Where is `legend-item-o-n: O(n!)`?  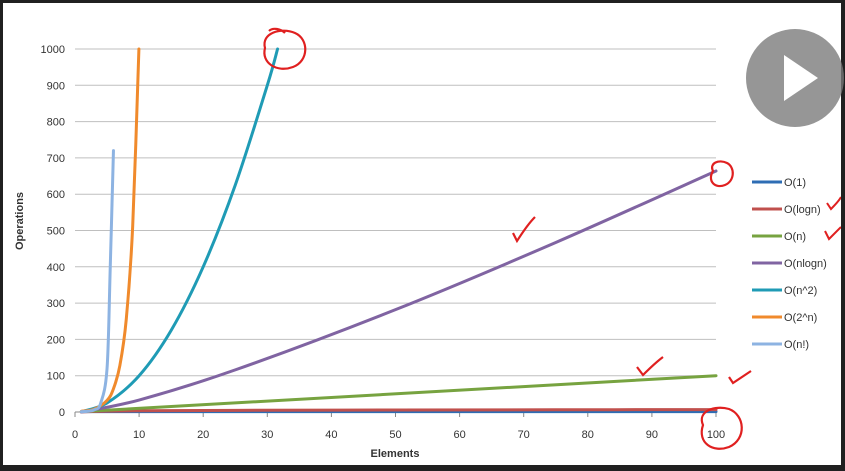
legend-item-o-n: O(n!) is located at coordinates (780, 345).